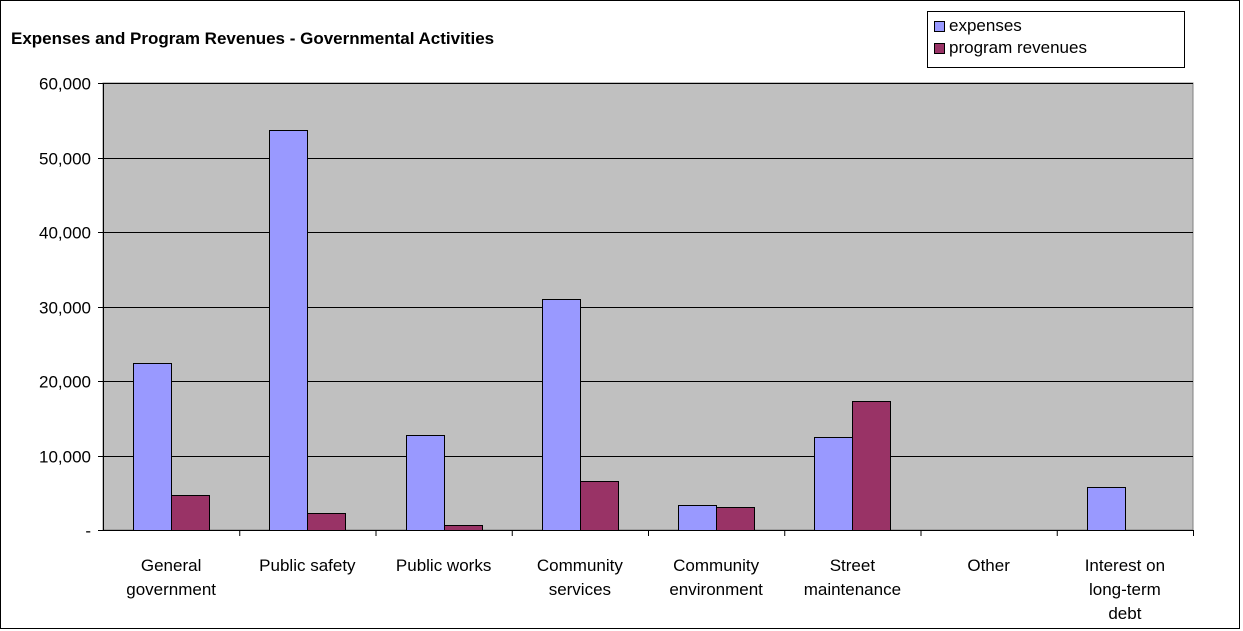 This screenshot has height=631, width=1243. Describe the element at coordinates (65, 84) in the screenshot. I see `y-tick-label: 60,000` at that location.